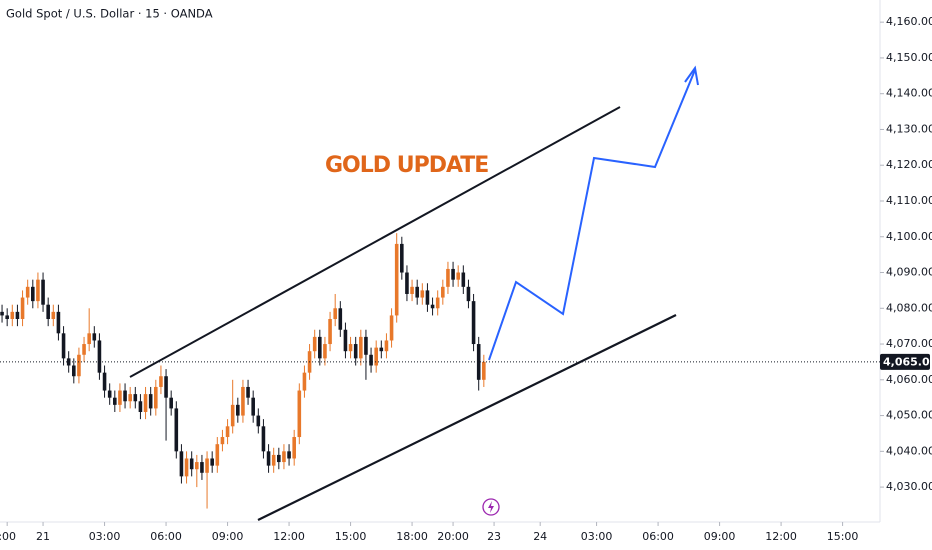 This screenshot has width=932, height=550. I want to click on x-tick-label: 21, so click(43, 536).